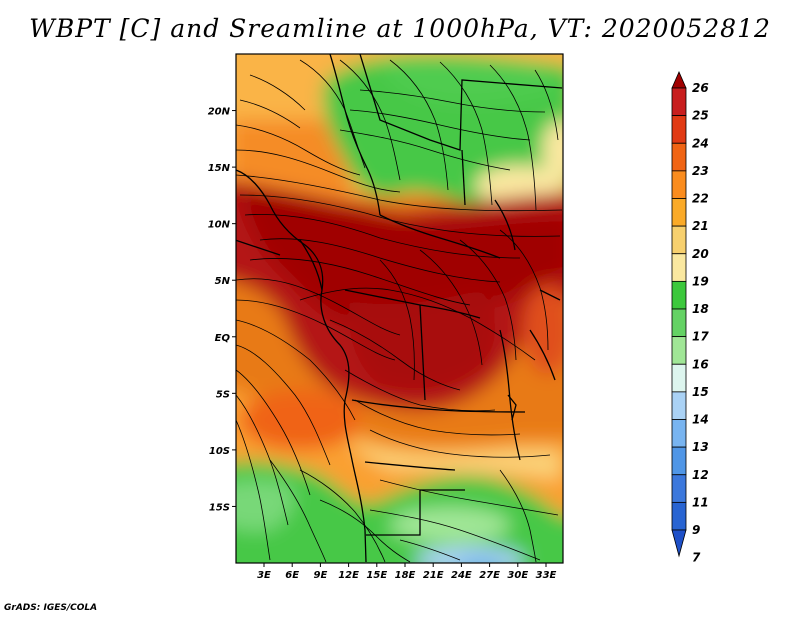  What do you see at coordinates (690, 318) in the screenshot?
I see `colorbar: 26 25 24 23 22 21 20 19 18 17 16 15 14 13 12 11 9 7` at bounding box center [690, 318].